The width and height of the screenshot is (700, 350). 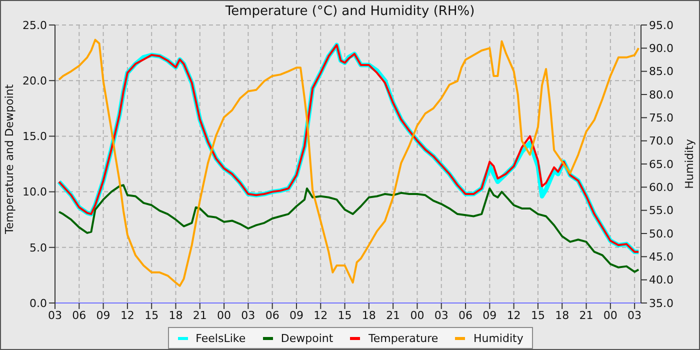 I want to click on y2-axis-title: Humidity, so click(x=689, y=163).